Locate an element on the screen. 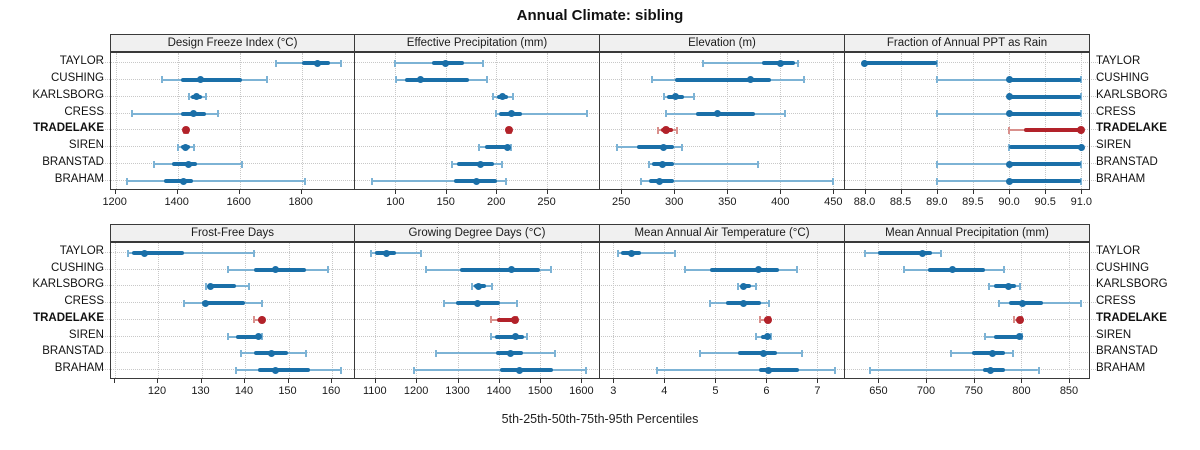 The width and height of the screenshot is (1200, 450). tick-label: 5 is located at coordinates (715, 391).